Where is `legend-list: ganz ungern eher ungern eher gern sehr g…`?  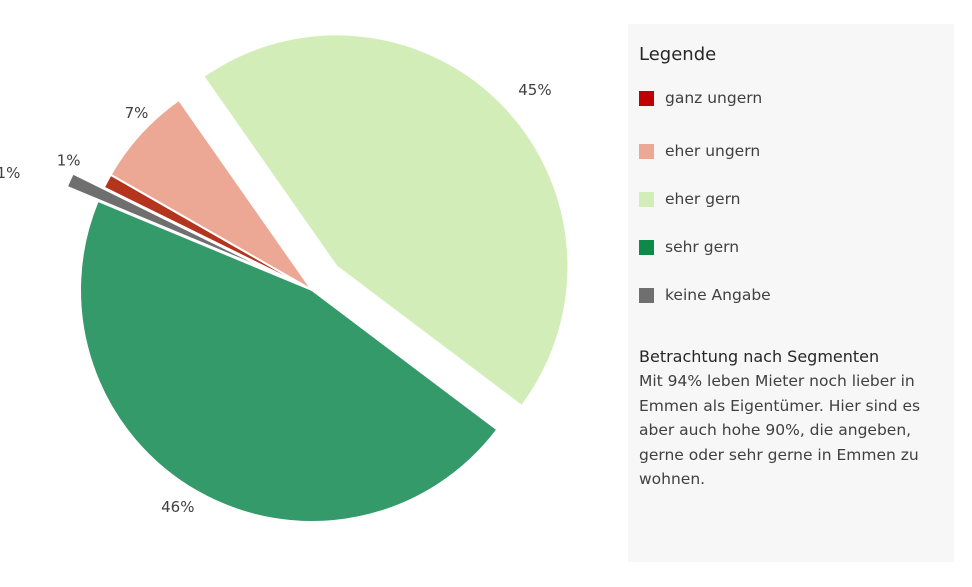 legend-list: ganz ungern eher ungern eher gern sehr g… is located at coordinates (796, 196).